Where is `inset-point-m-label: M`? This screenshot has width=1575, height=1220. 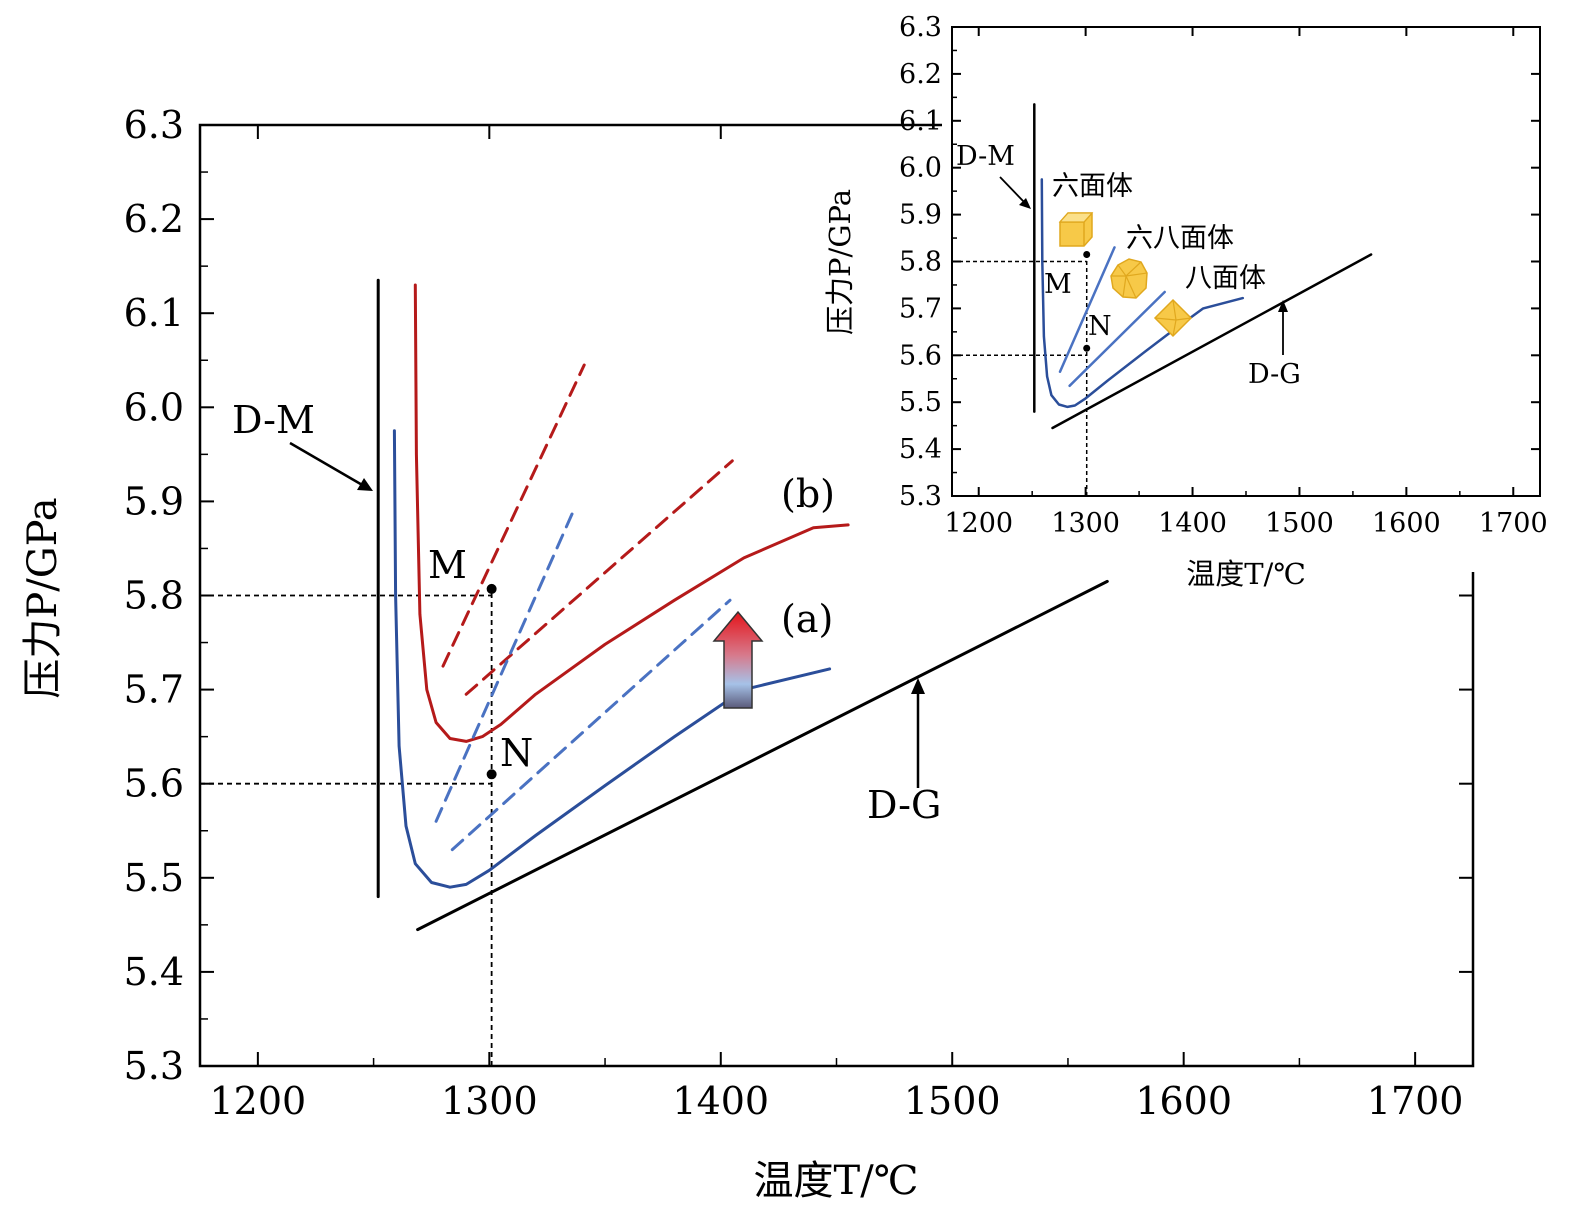 inset-point-m-label: M is located at coordinates (1058, 284).